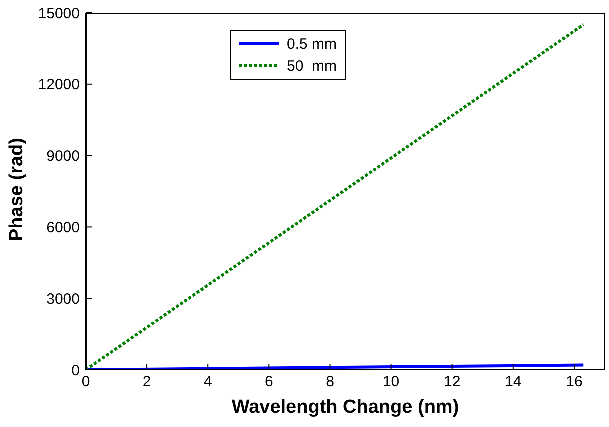 Image resolution: width=609 pixels, height=427 pixels. What do you see at coordinates (312, 66) in the screenshot?
I see `legend-label: 50 mm` at bounding box center [312, 66].